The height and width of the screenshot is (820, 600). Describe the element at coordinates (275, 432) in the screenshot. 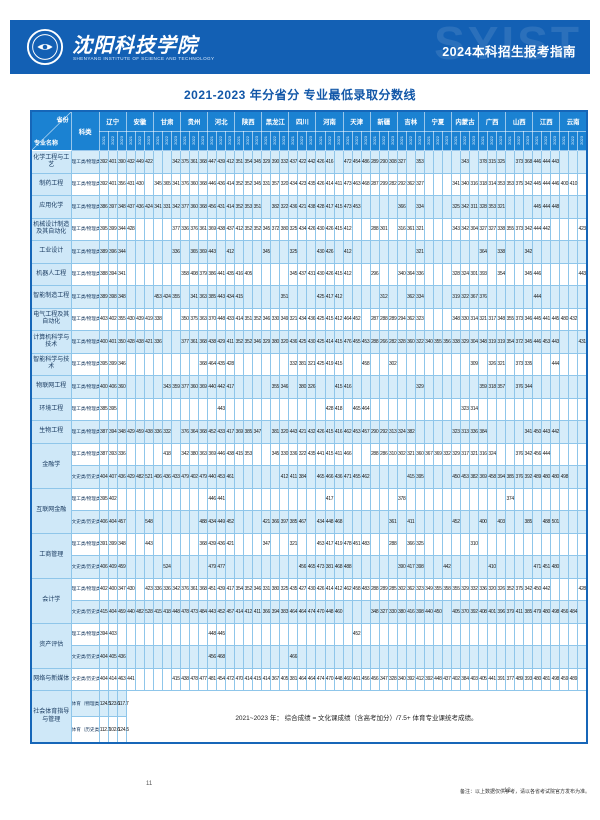

I see `score-cell: 381` at that location.